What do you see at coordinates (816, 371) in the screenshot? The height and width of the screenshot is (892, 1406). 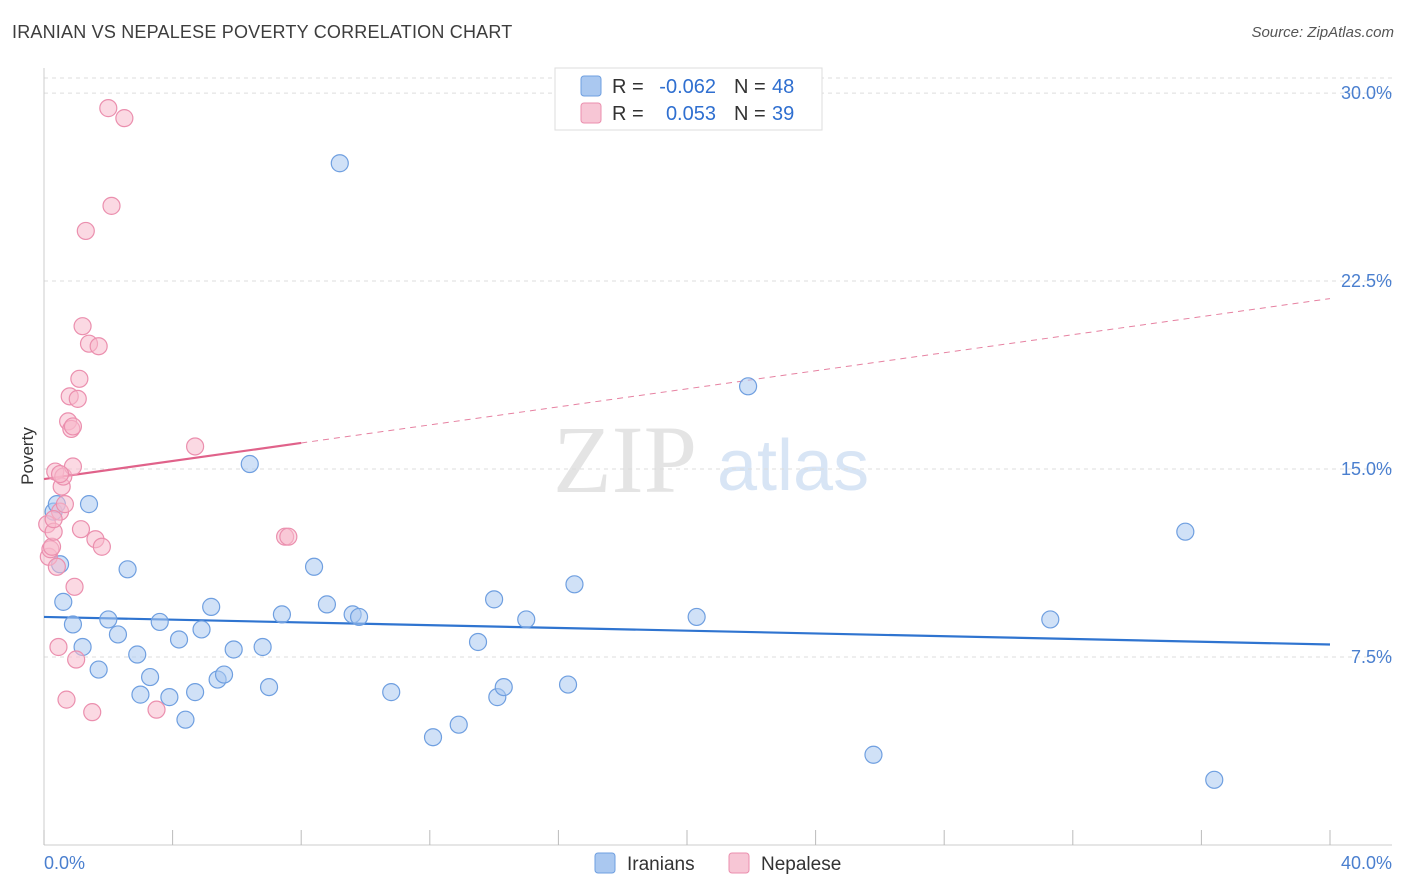 I see `trend-line-extension-nepalese` at bounding box center [816, 371].